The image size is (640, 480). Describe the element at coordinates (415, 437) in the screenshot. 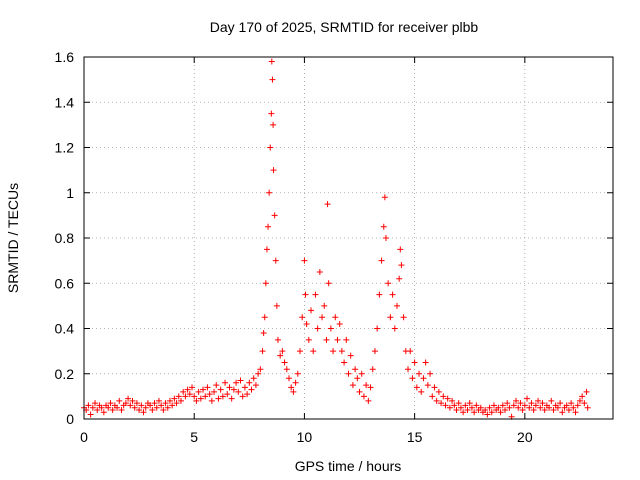

I see `x-tick-label: 15` at that location.